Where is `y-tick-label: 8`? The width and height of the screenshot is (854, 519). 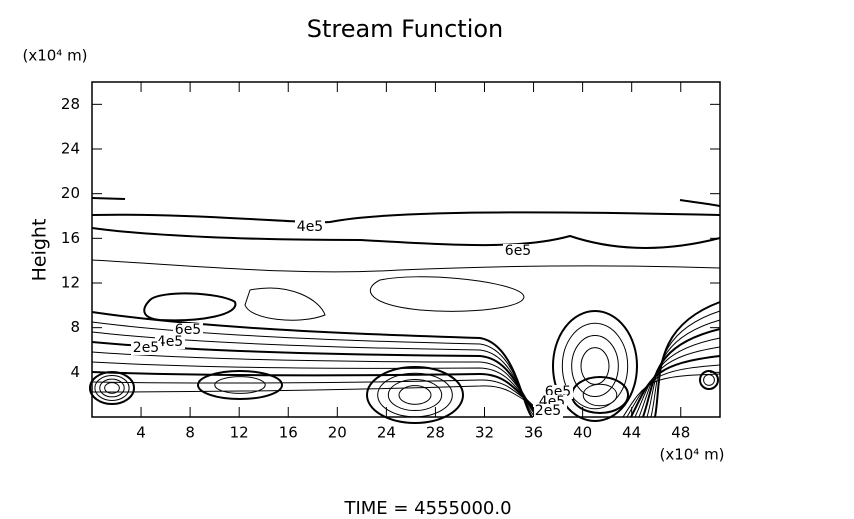
y-tick-label: 8 is located at coordinates (75, 327).